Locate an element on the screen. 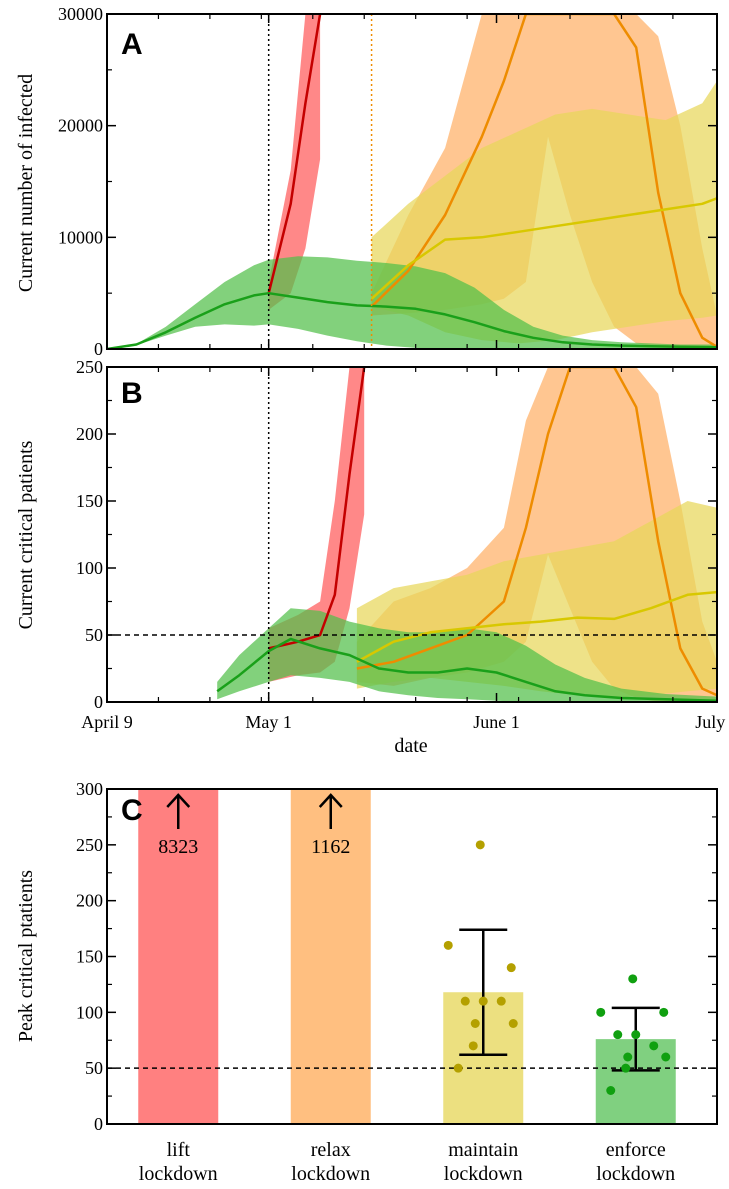  a-median-line-maintain is located at coordinates (543, 248).